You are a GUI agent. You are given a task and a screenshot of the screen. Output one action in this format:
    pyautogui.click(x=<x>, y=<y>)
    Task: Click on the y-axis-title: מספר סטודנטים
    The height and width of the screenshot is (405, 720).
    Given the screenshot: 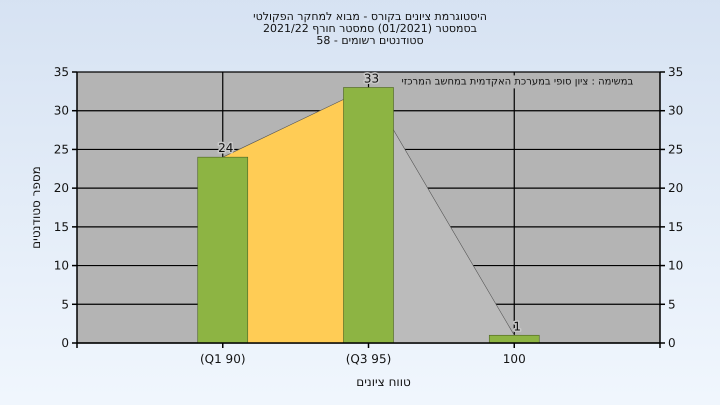 What is the action you would take?
    pyautogui.click(x=36, y=207)
    